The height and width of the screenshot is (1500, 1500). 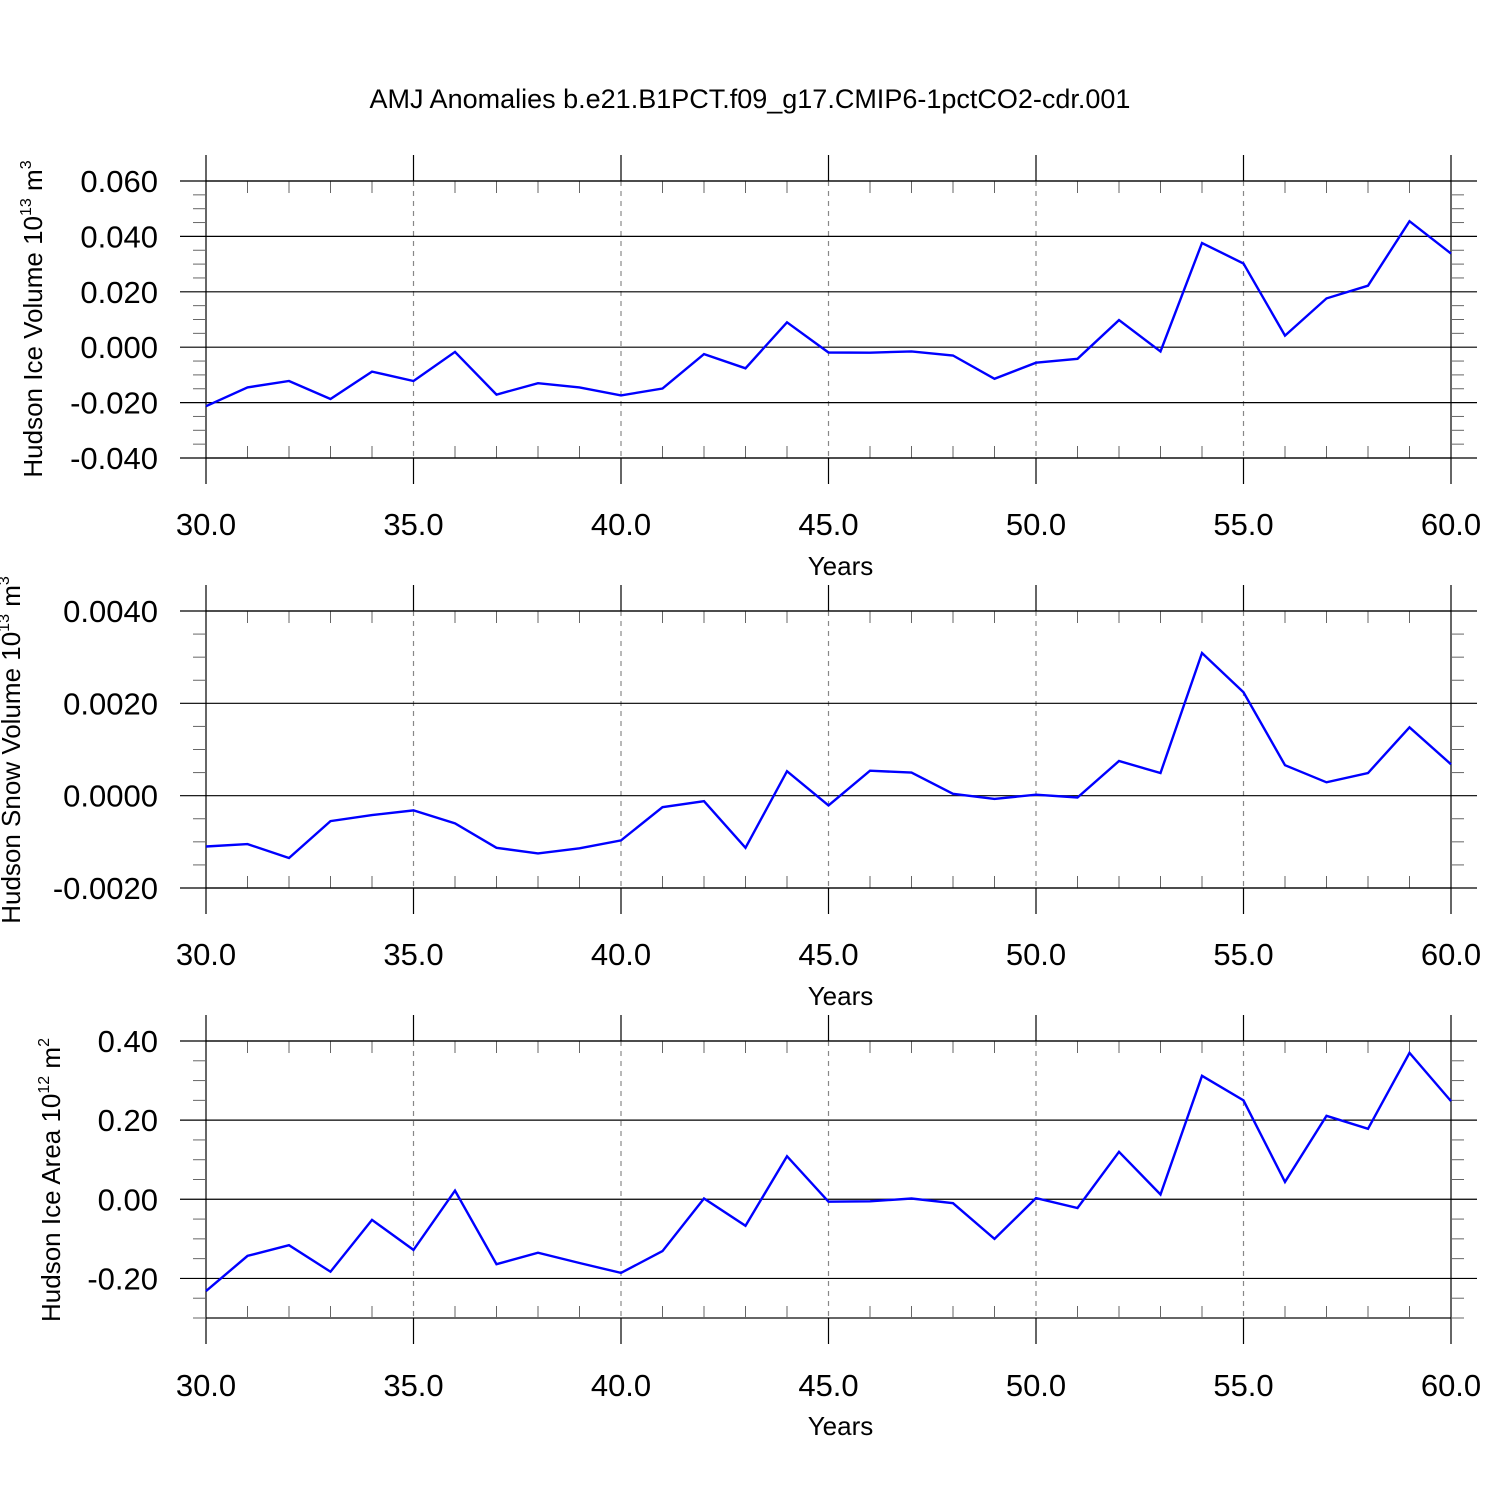 What do you see at coordinates (119, 181) in the screenshot?
I see `y-tick-label: 0.060` at bounding box center [119, 181].